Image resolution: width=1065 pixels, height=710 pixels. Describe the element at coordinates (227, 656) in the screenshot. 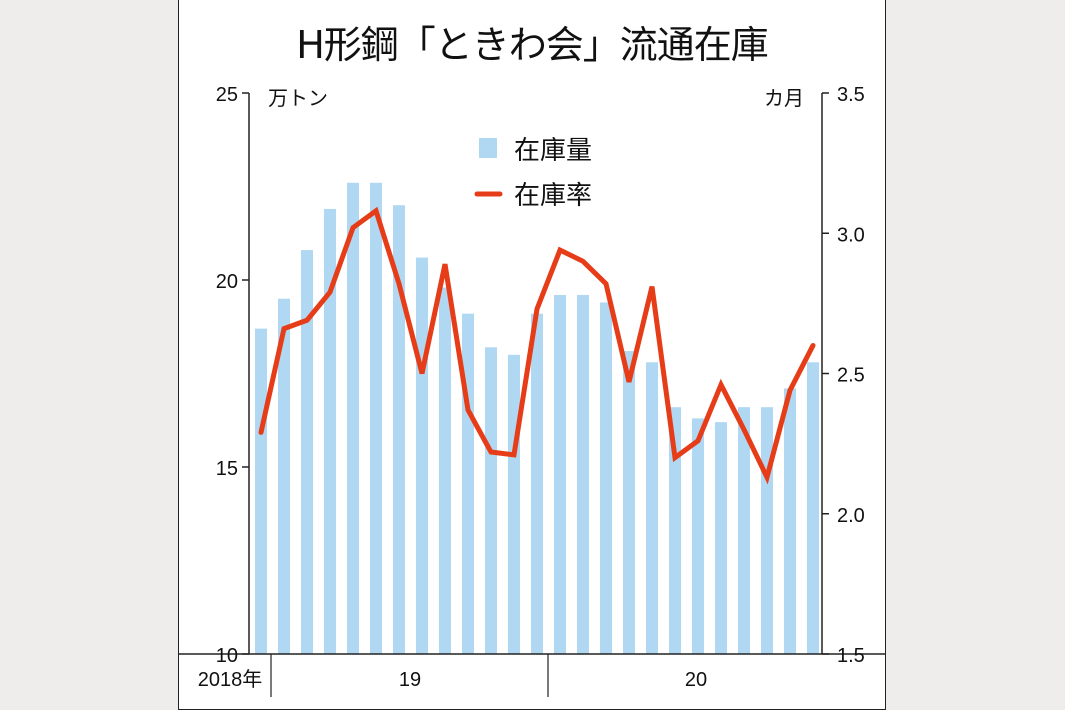

I see `left-tick-label: 10` at that location.